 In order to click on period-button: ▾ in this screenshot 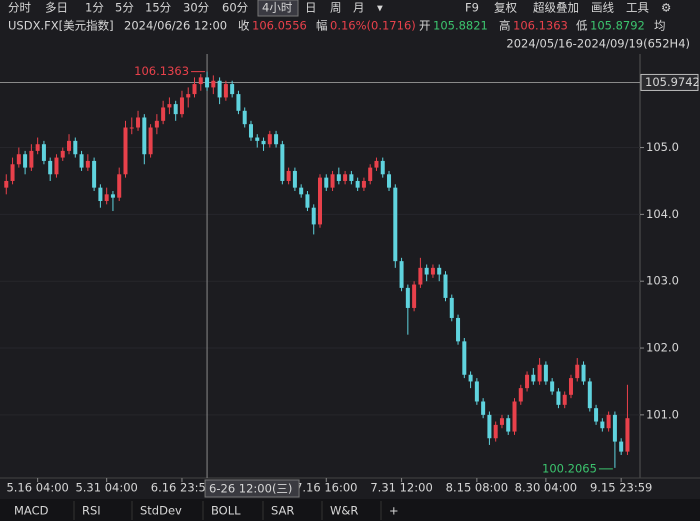, I will do `click(380, 8)`.